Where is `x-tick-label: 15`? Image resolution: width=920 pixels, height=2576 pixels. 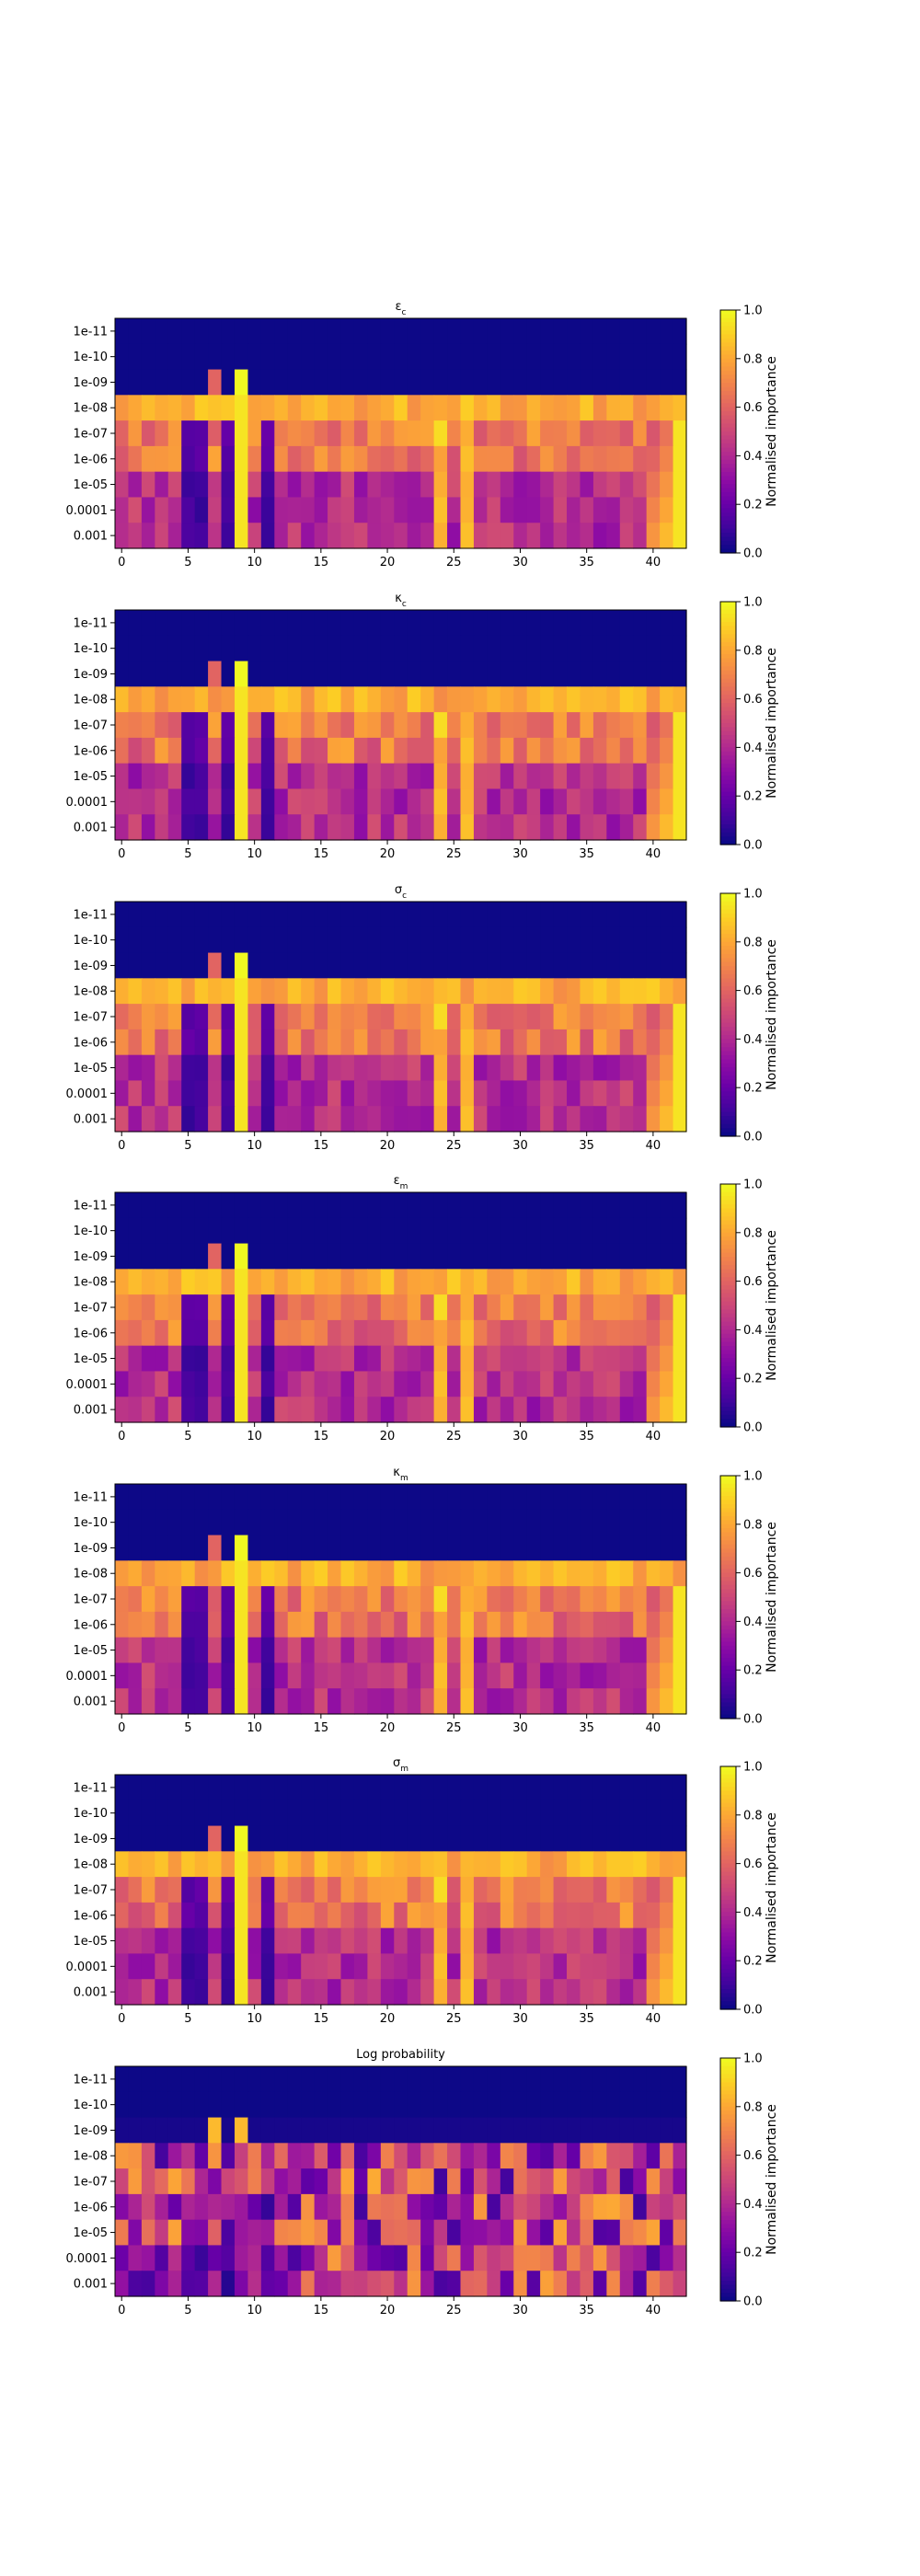
x-tick-label: 15 is located at coordinates (321, 1728).